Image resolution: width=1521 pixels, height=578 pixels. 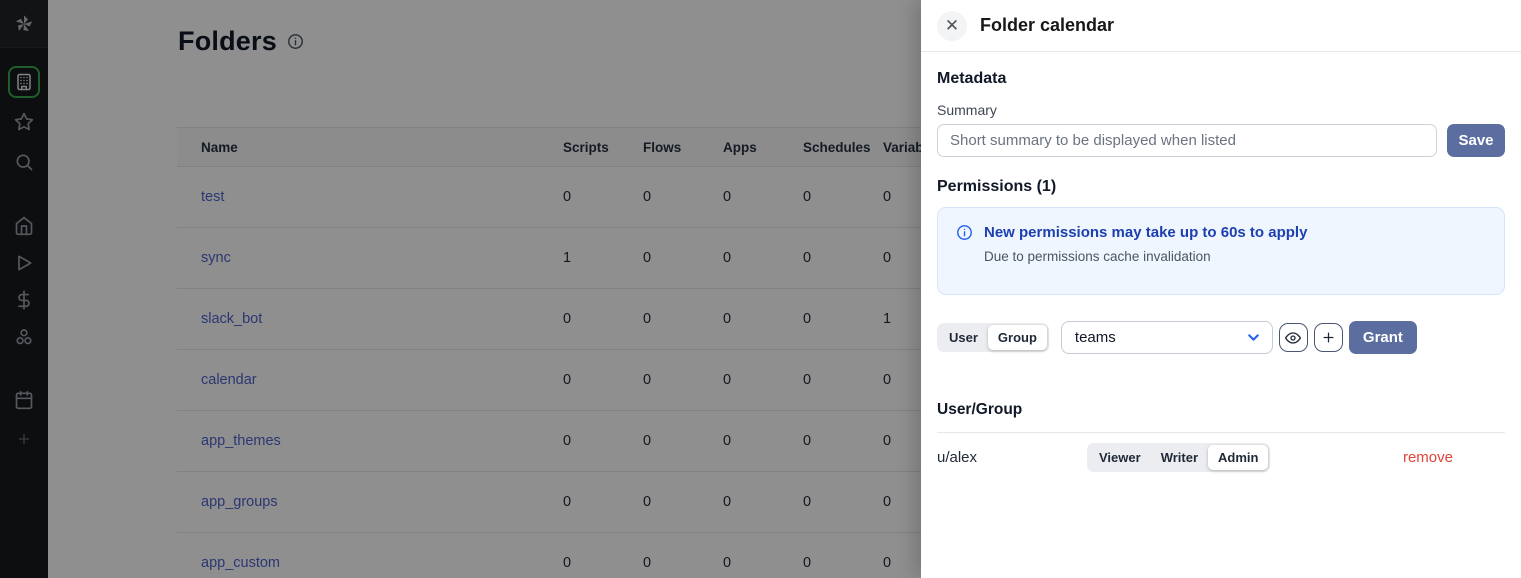 I want to click on preview-permissions-button, so click(x=1293, y=337).